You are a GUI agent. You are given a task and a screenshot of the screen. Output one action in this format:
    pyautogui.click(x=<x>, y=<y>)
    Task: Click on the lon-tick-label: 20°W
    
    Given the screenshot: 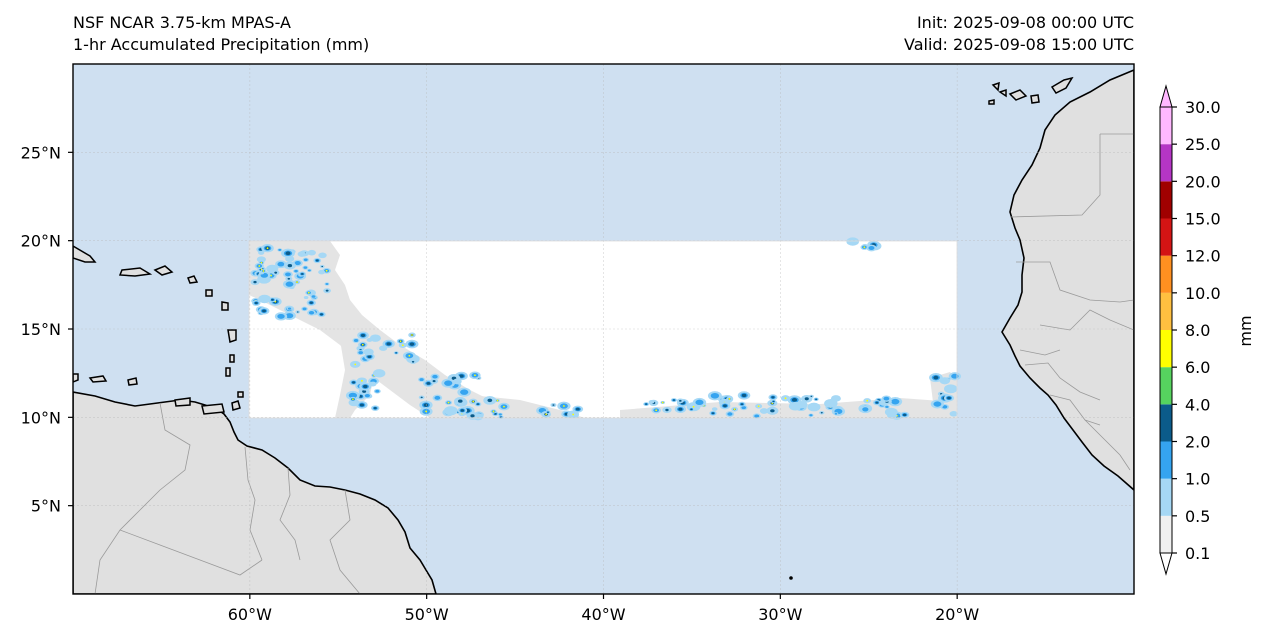 What is the action you would take?
    pyautogui.click(x=957, y=614)
    